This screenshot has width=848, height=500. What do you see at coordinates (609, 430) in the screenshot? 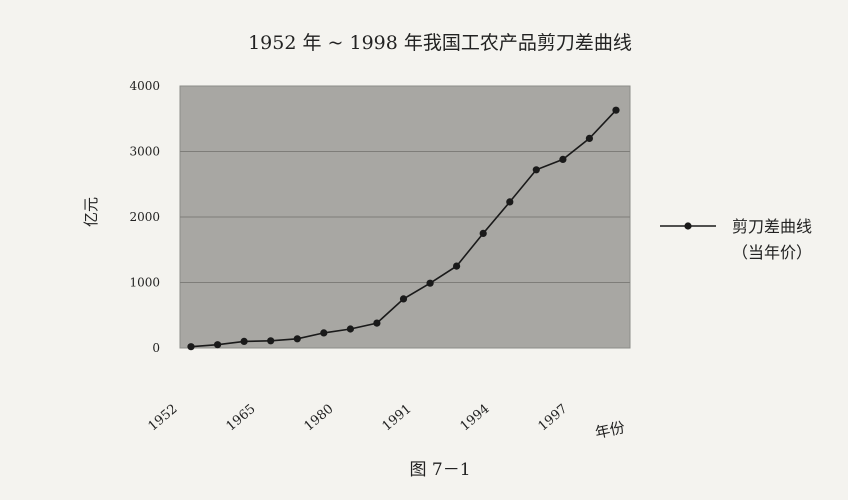
I see `x-axis-label: 年份` at bounding box center [609, 430].